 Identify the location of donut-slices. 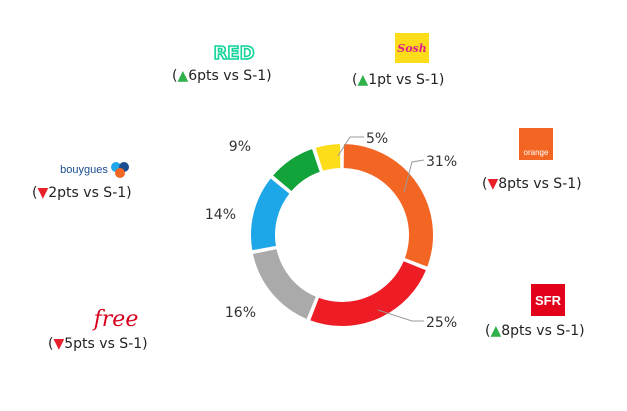
(342, 234).